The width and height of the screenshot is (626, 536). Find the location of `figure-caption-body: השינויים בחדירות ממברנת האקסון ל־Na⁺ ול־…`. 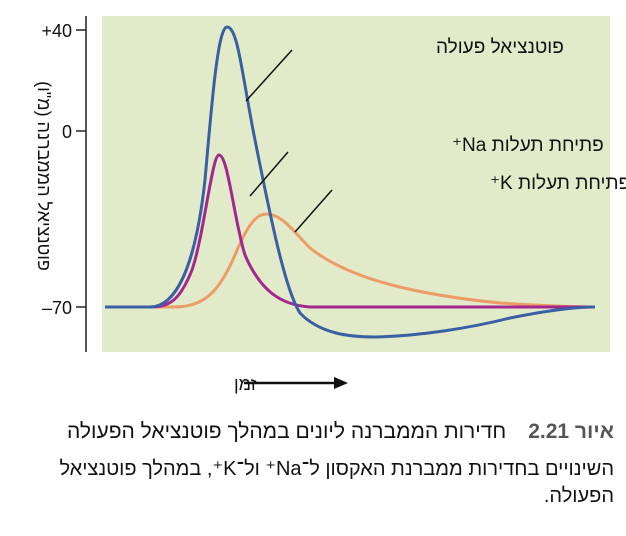

figure-caption-body: השינויים בחדירות ממברנת האקסון ל־Na⁺ ול־… is located at coordinates (336, 482).